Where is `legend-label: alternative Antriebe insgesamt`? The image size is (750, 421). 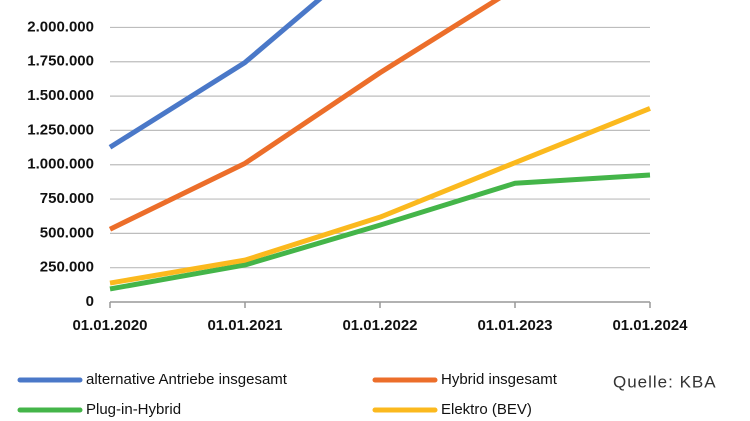
legend-label: alternative Antriebe insgesamt is located at coordinates (187, 379).